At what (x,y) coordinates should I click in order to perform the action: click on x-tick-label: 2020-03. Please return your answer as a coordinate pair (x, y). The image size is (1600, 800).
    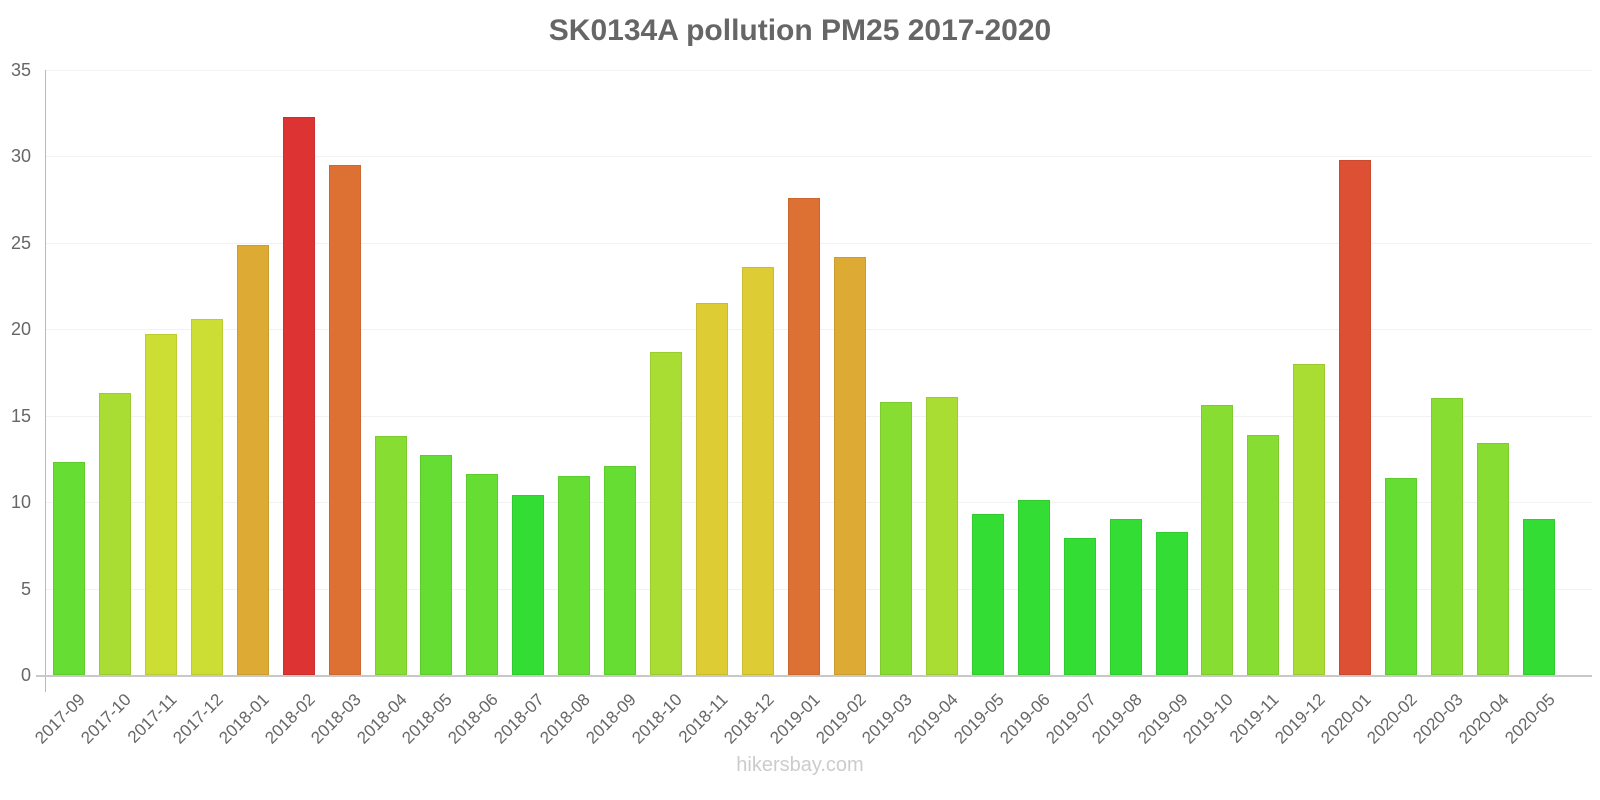
    Looking at the image, I should click on (1438, 719).